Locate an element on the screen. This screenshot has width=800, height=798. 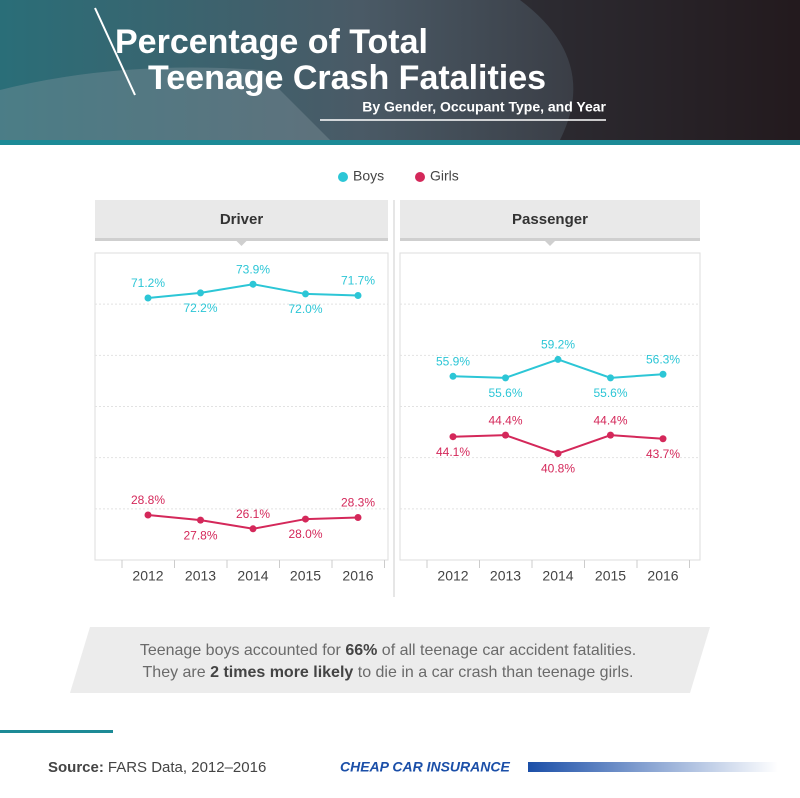
data-label: 59.2% is located at coordinates (558, 345).